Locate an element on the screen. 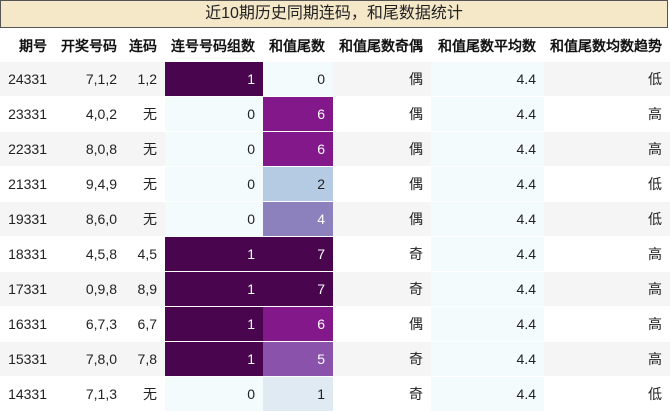 The width and height of the screenshot is (670, 412). cell-consecutive: 4,5 is located at coordinates (145, 254).